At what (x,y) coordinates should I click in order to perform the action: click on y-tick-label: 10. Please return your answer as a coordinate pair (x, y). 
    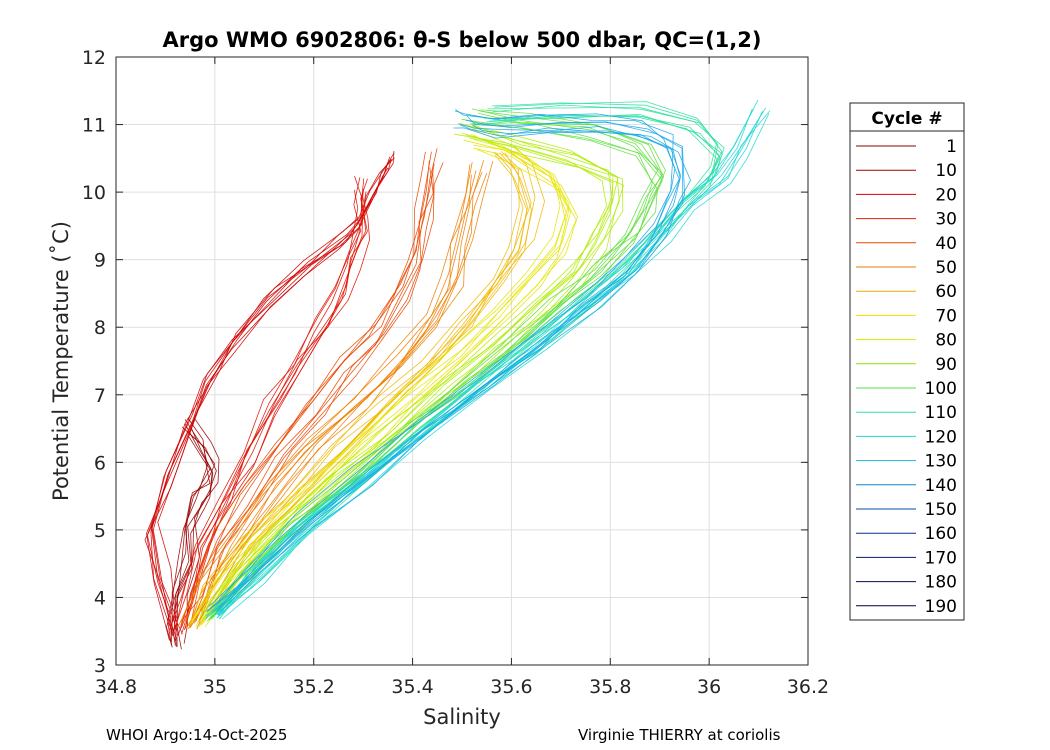
    Looking at the image, I should click on (94, 193).